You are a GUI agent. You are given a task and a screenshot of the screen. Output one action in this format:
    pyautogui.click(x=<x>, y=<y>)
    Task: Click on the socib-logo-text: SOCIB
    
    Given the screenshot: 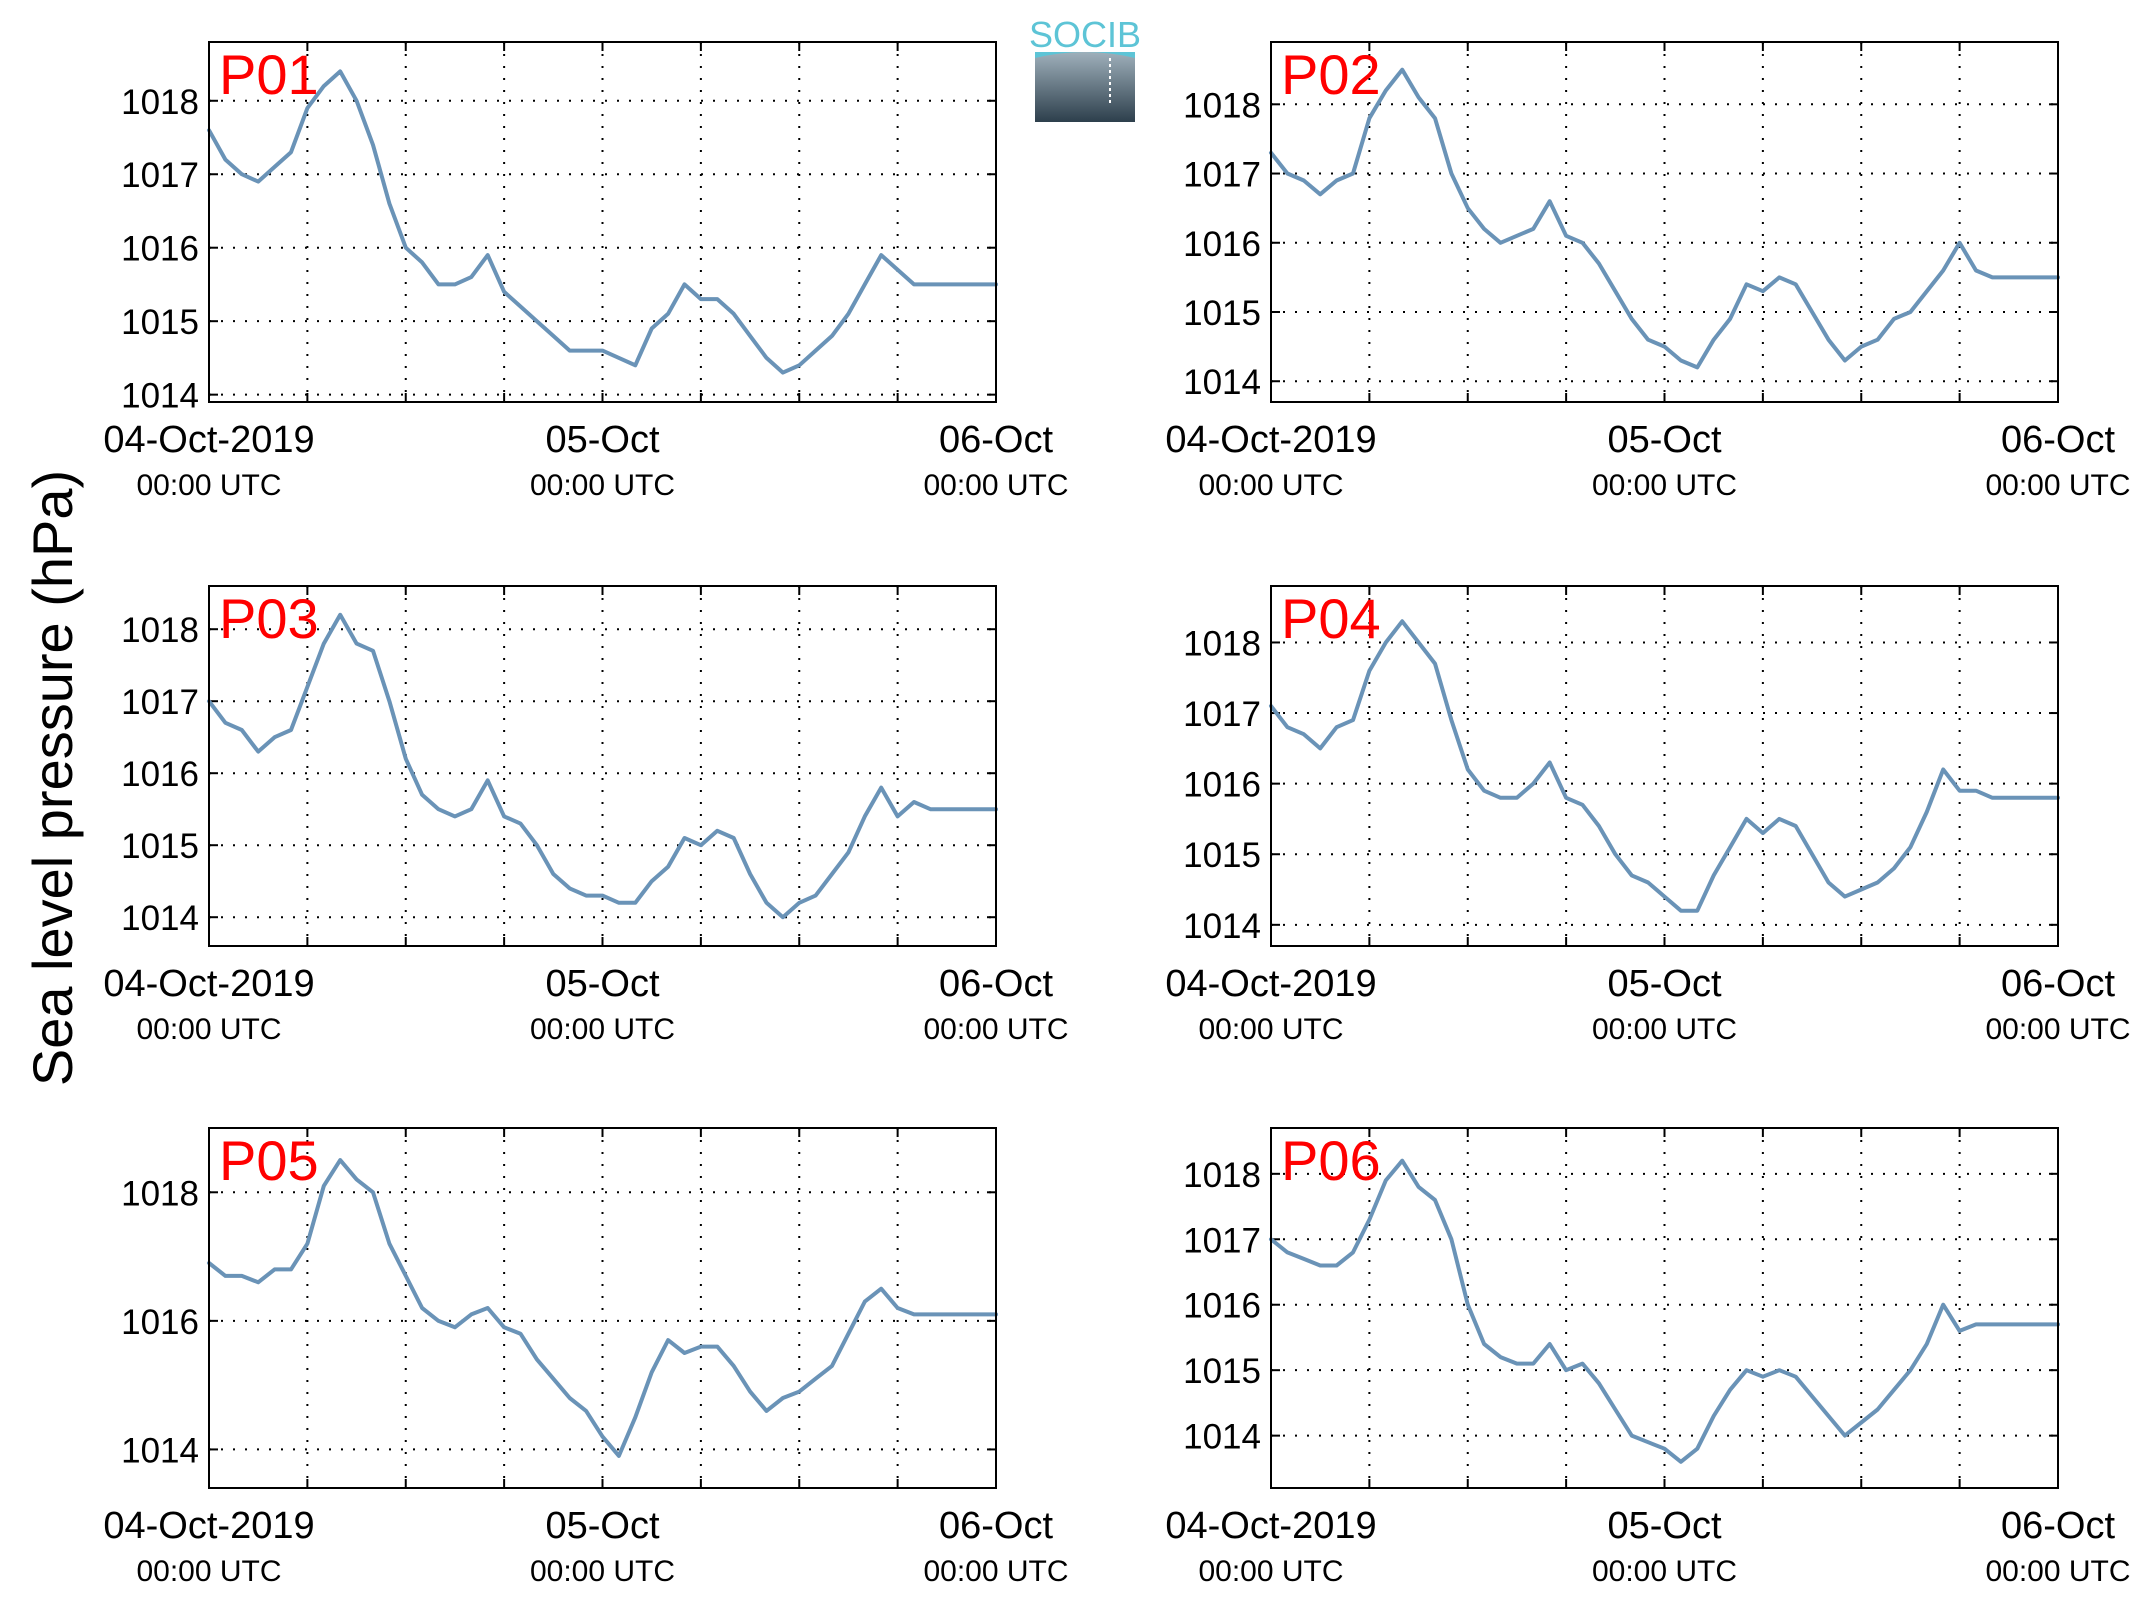 What is the action you would take?
    pyautogui.click(x=1085, y=34)
    